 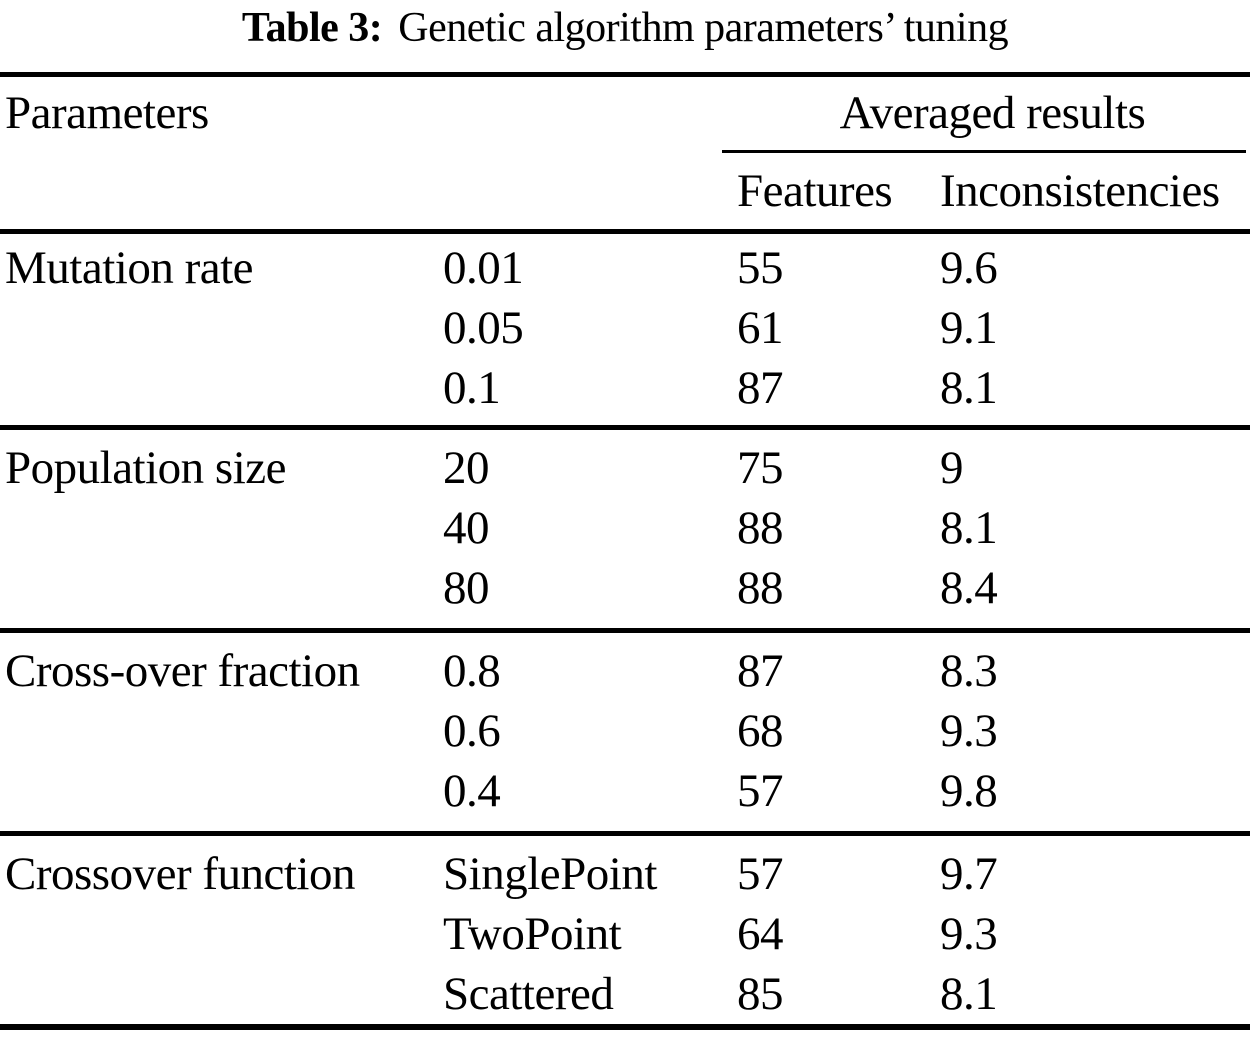 I want to click on table-row: 80 88 8.4, so click(x=625, y=588).